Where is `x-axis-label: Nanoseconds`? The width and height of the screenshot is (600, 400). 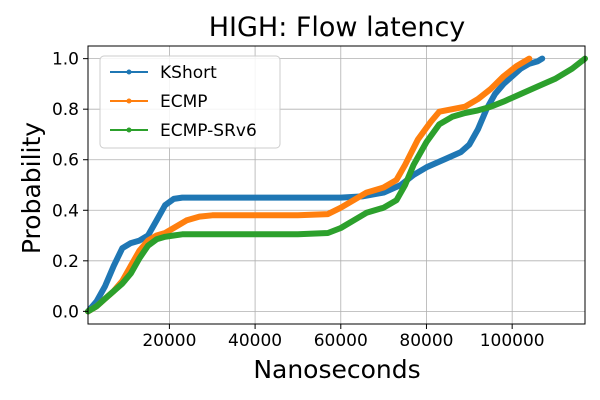 x-axis-label: Nanoseconds is located at coordinates (336, 369).